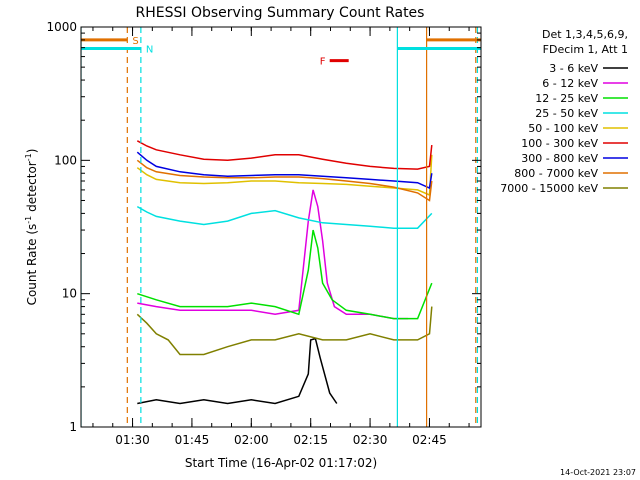  What do you see at coordinates (585, 49) in the screenshot?
I see `legend-header-line-2: FDecim 1, Att 1` at bounding box center [585, 49].